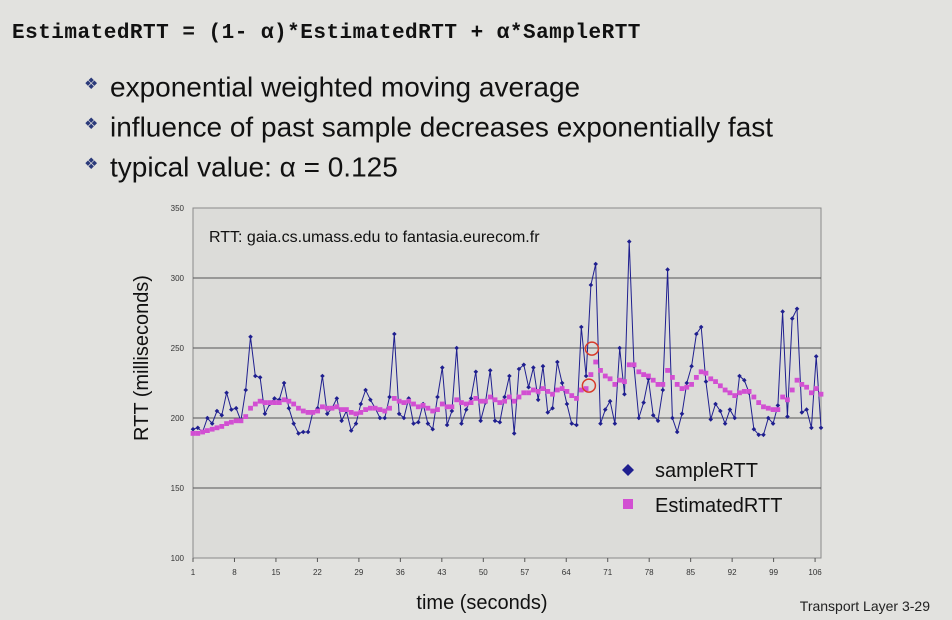  What do you see at coordinates (864, 606) in the screenshot?
I see `slide-footer: Transport Layer 3-29` at bounding box center [864, 606].